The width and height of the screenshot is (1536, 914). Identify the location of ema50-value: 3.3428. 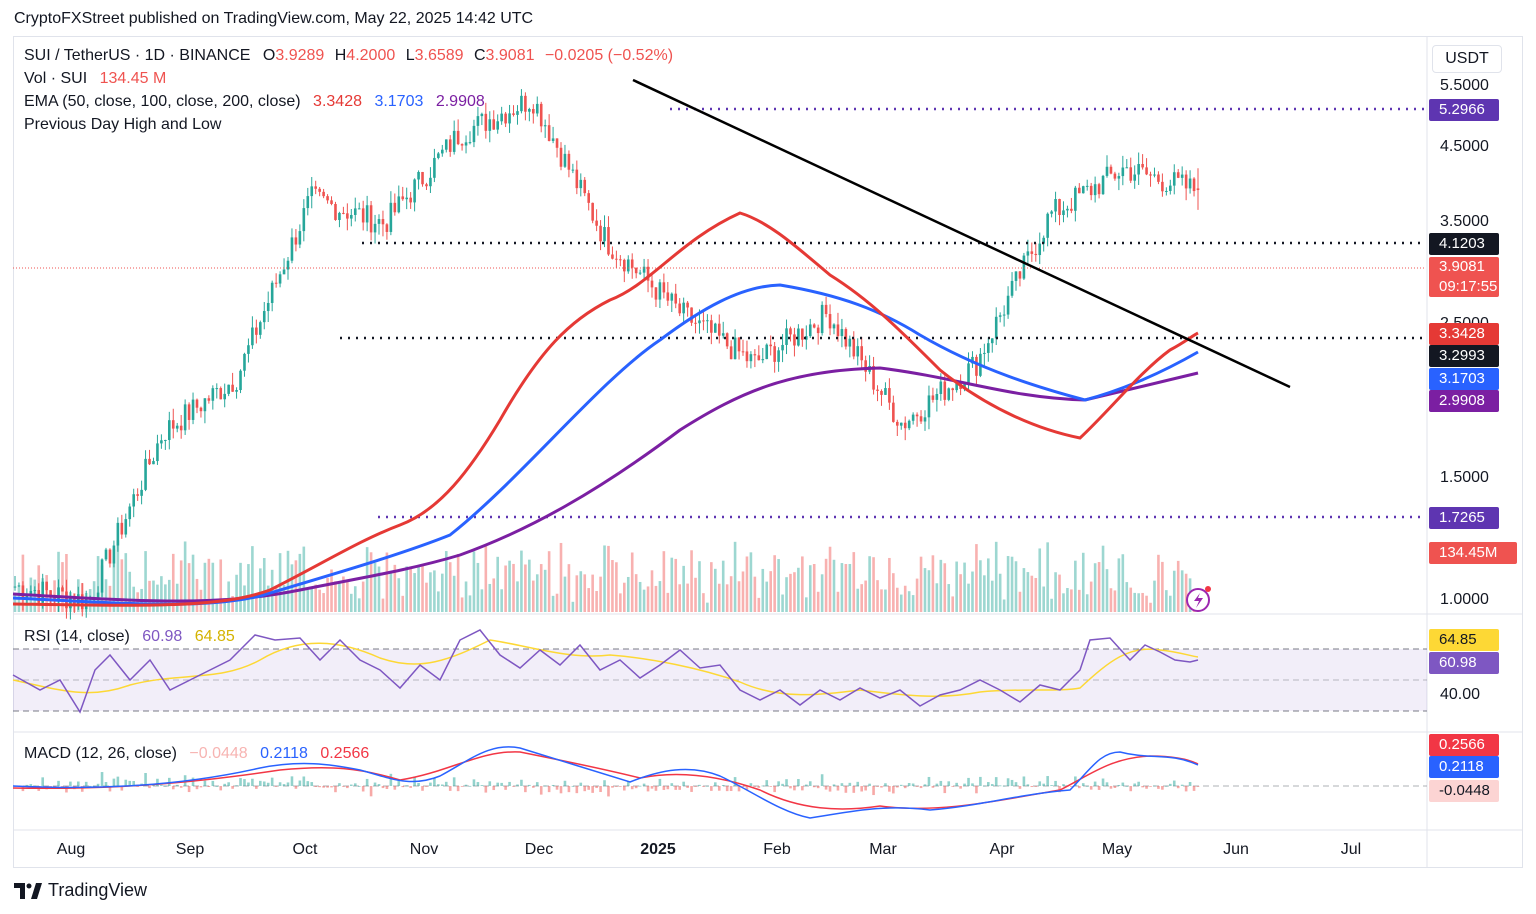
(337, 101).